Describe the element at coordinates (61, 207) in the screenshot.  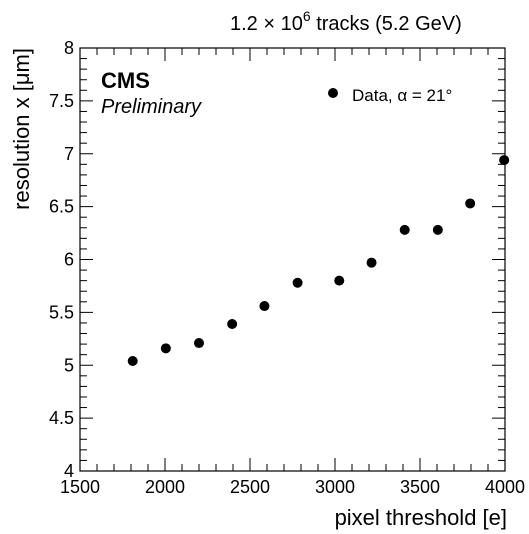
I see `y-tick-label: 6.5` at that location.